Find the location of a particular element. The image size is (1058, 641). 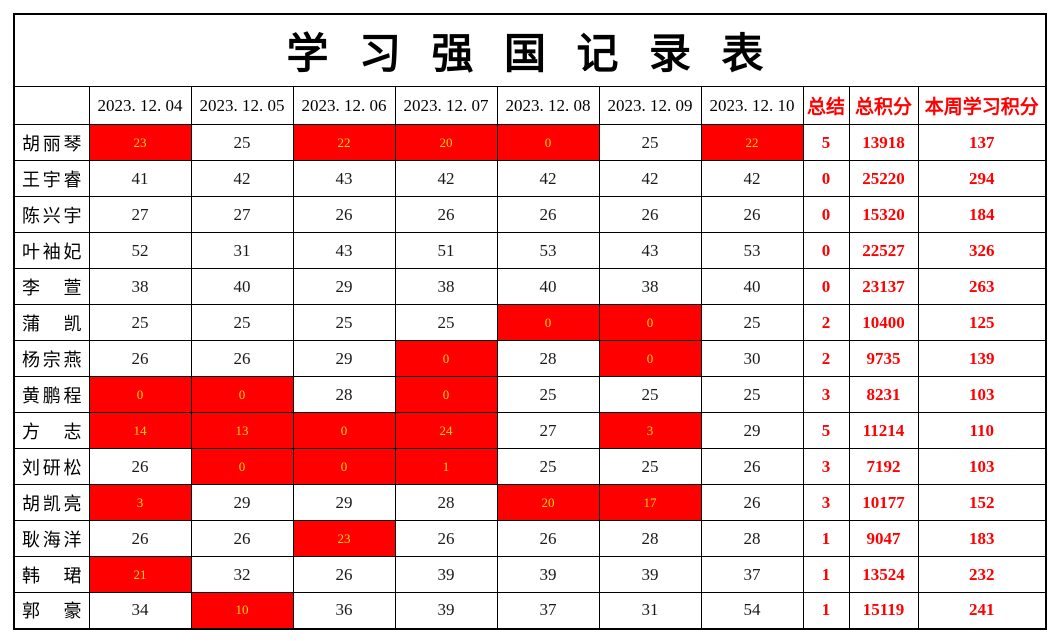

name-cell: 王宇睿 is located at coordinates (51, 178).